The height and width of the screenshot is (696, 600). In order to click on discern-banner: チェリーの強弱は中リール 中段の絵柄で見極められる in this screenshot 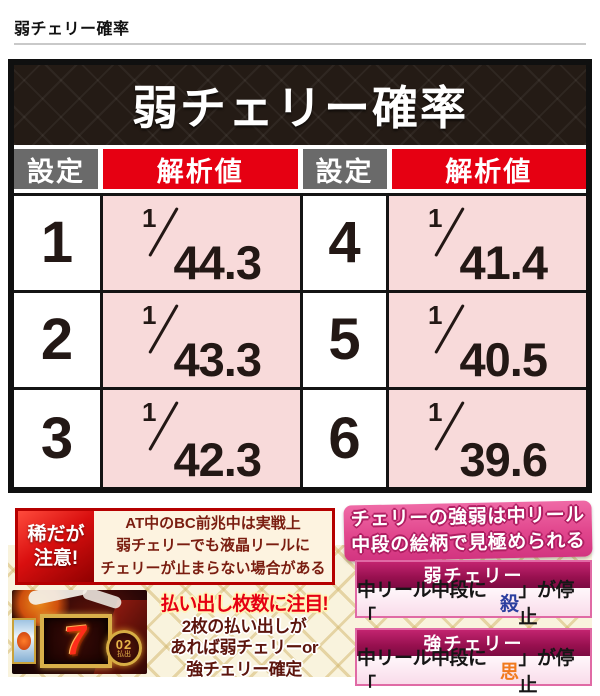, I will do `click(468, 531)`.